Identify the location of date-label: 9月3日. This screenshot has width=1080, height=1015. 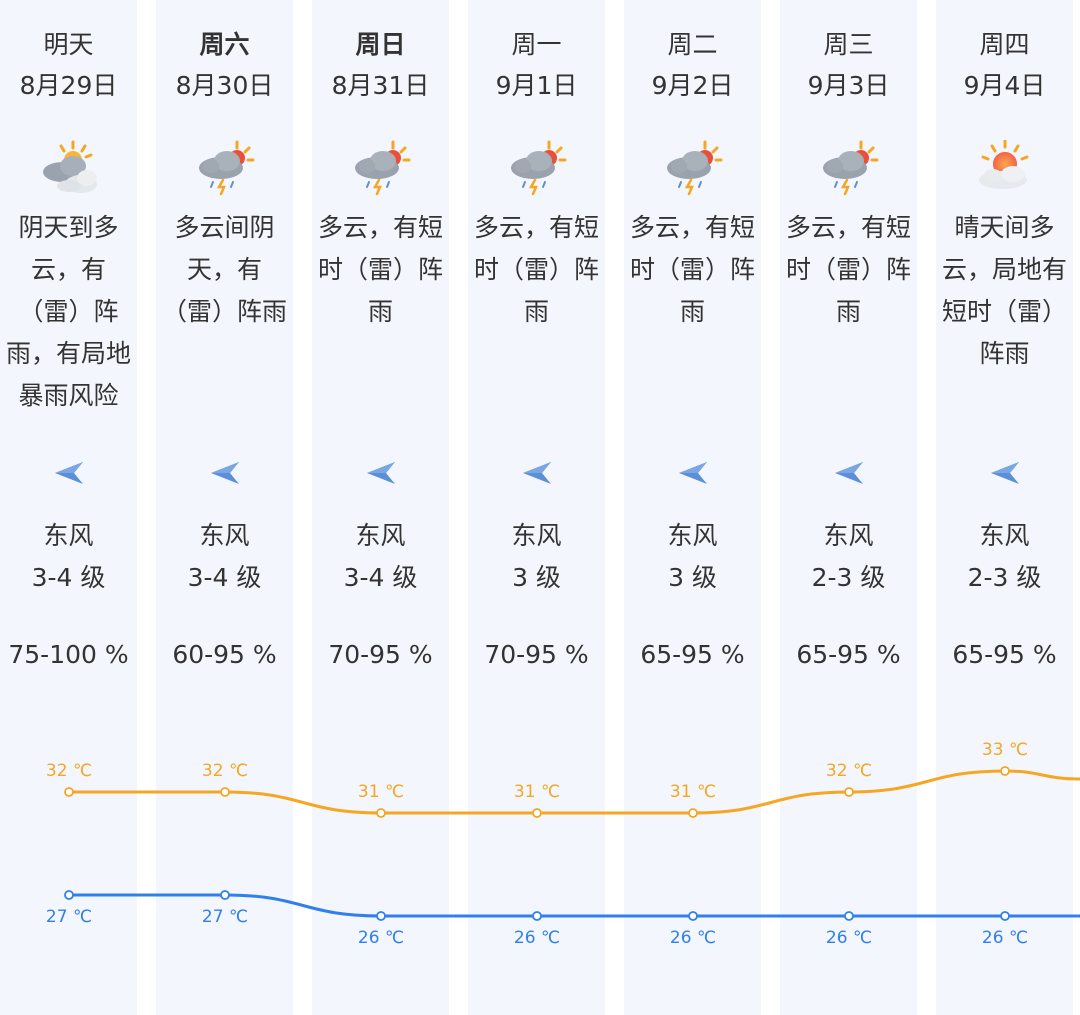
(848, 85).